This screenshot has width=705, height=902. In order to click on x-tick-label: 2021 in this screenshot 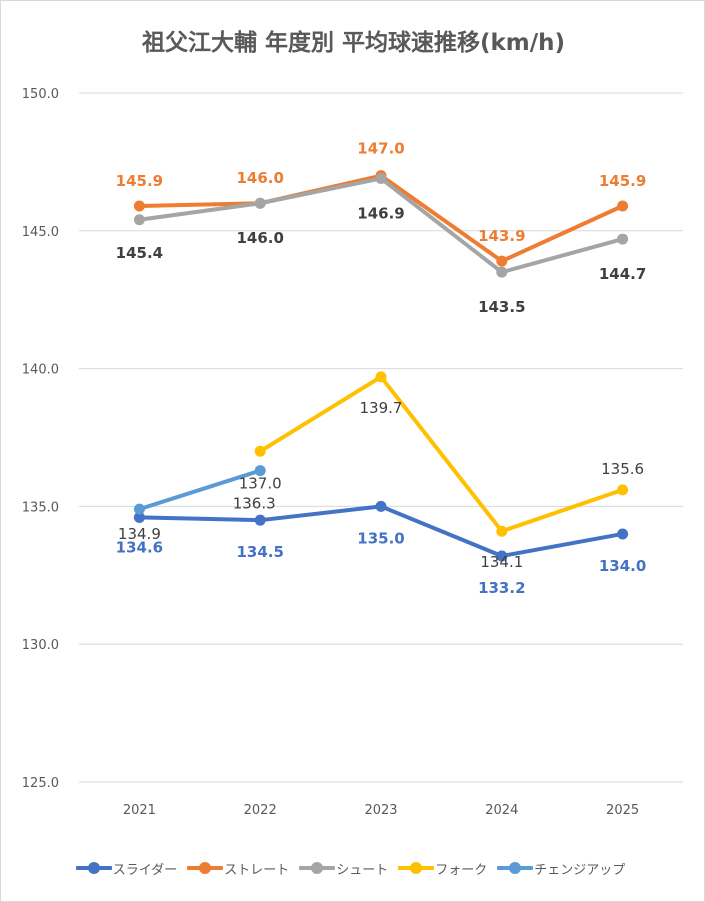, I will do `click(139, 810)`.